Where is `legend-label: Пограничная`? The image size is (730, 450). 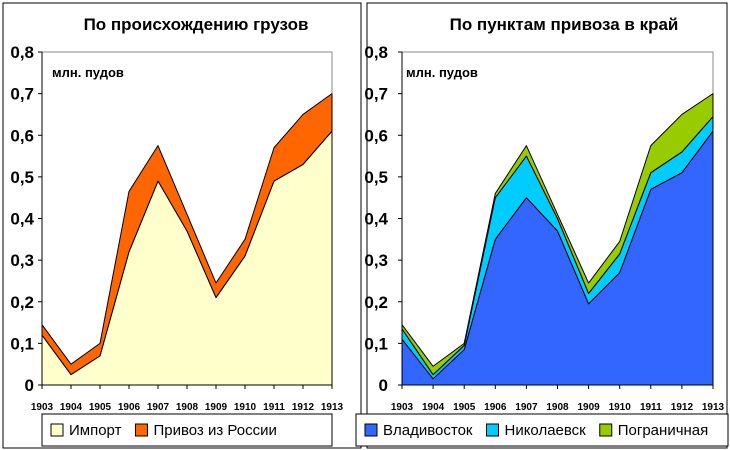
legend-label: Пограничная is located at coordinates (663, 430).